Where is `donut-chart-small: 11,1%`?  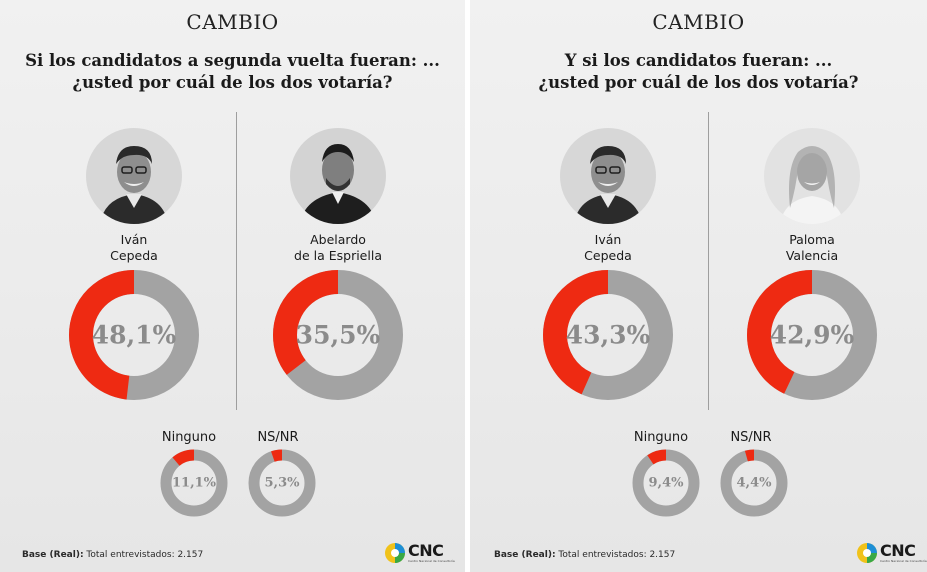
donut-chart-small: 11,1% is located at coordinates (194, 483).